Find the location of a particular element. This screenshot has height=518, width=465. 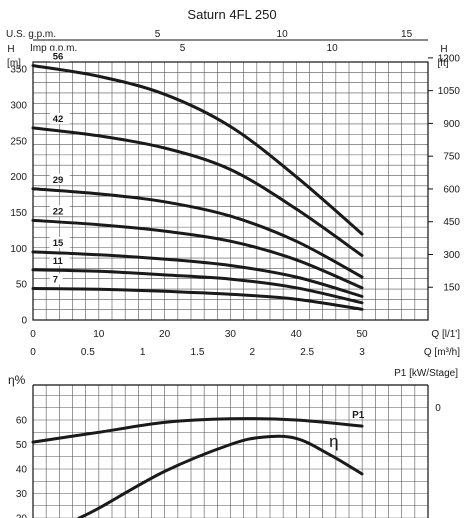

usgpm-tick: 5 is located at coordinates (158, 34).